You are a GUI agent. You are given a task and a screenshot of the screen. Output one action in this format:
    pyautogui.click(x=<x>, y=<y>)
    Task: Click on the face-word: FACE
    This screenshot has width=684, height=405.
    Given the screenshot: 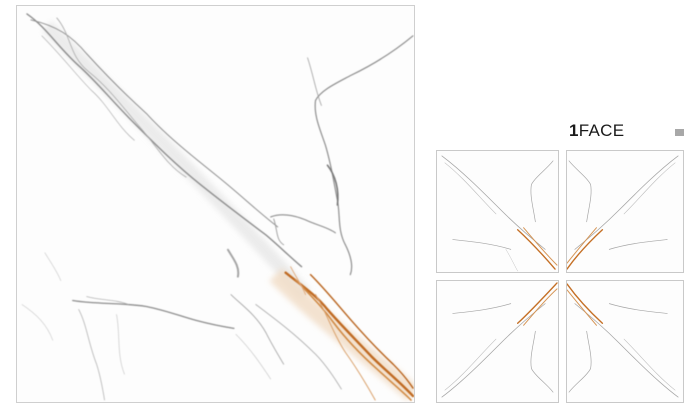 What is the action you would take?
    pyautogui.click(x=601, y=130)
    